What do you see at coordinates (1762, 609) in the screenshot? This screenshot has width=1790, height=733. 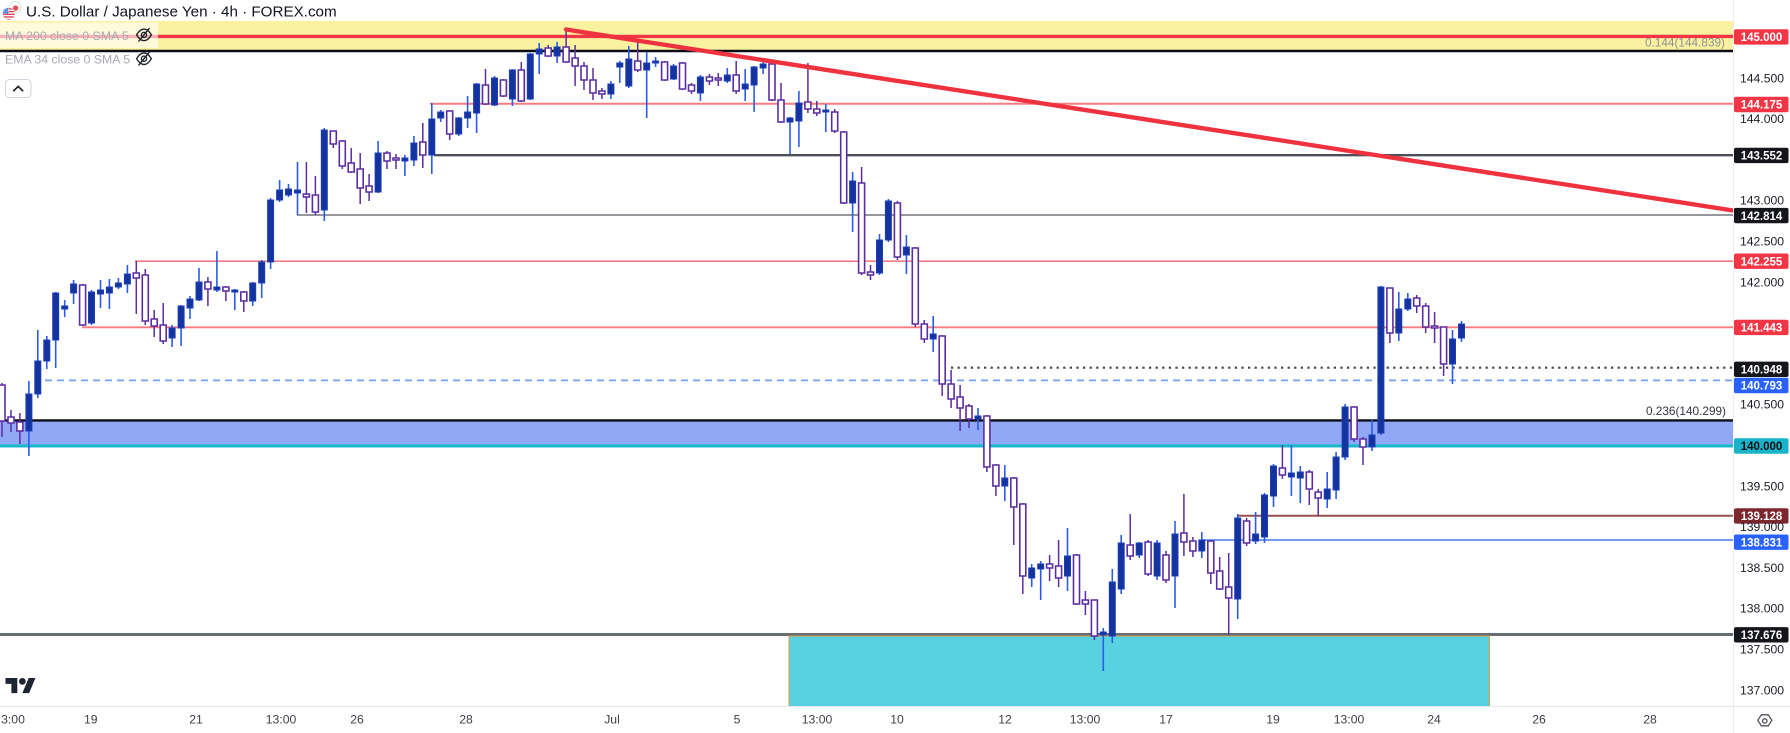 I see `svg-text: 138.000` at bounding box center [1762, 609].